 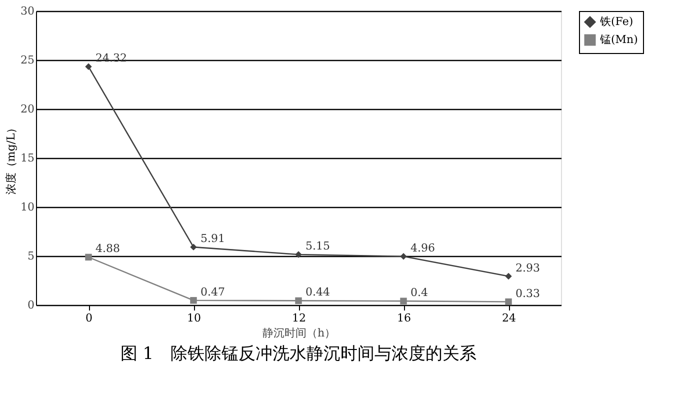 I want to click on x-tick-label: 10, so click(x=194, y=318).